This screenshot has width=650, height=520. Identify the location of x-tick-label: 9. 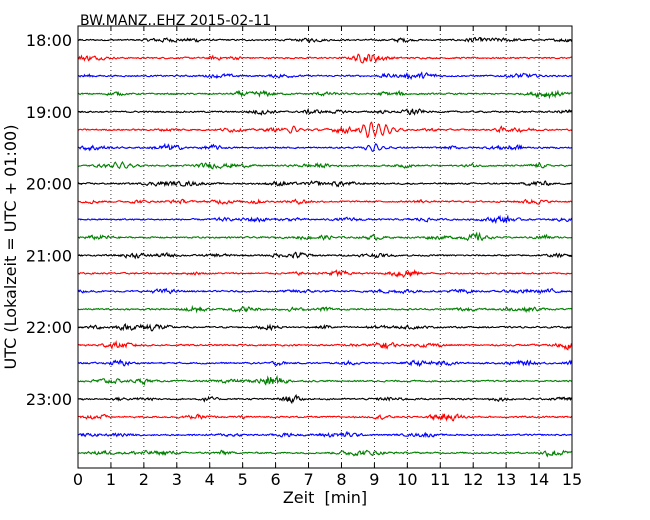
(374, 479).